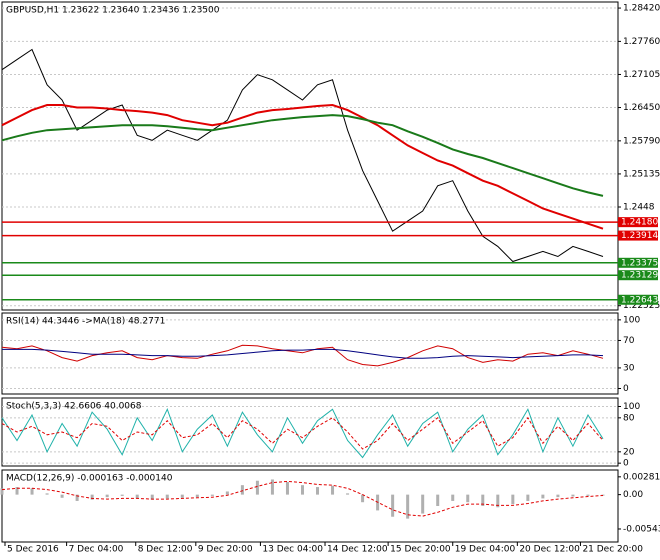  I want to click on y-tick-label: 30, so click(629, 368).